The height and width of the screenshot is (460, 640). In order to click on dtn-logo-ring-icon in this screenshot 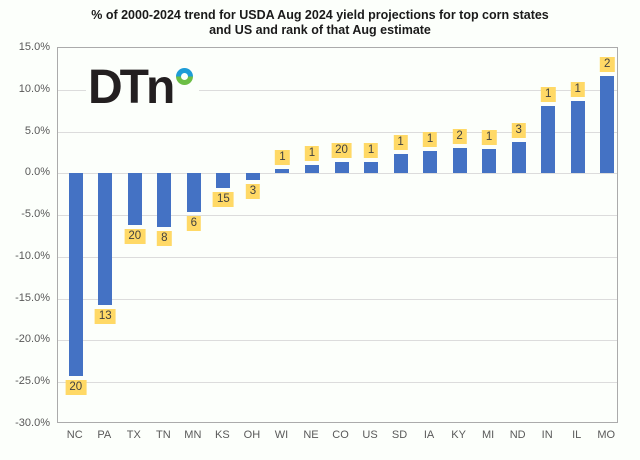, I will do `click(185, 76)`.